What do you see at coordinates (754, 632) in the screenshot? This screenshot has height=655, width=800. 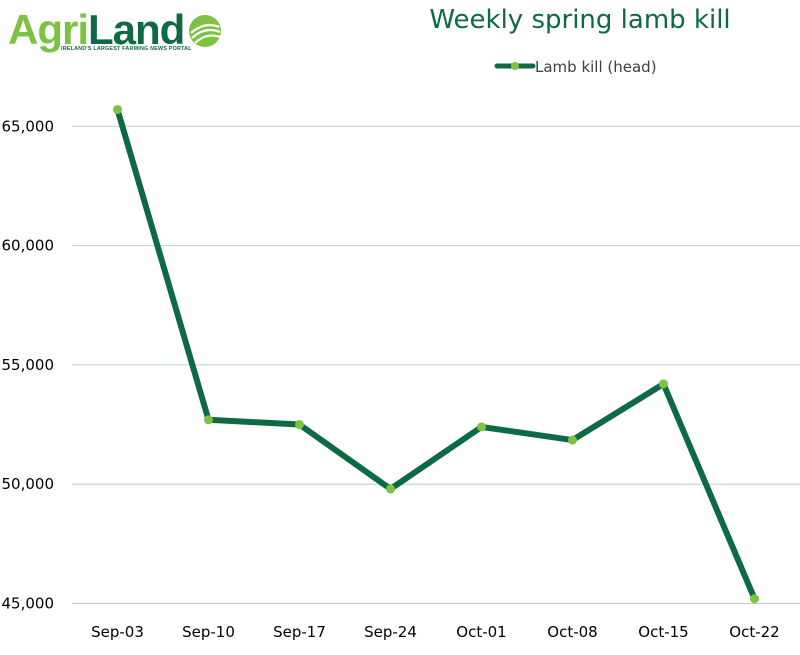 I see `x-tick-label: Oct-22` at bounding box center [754, 632].